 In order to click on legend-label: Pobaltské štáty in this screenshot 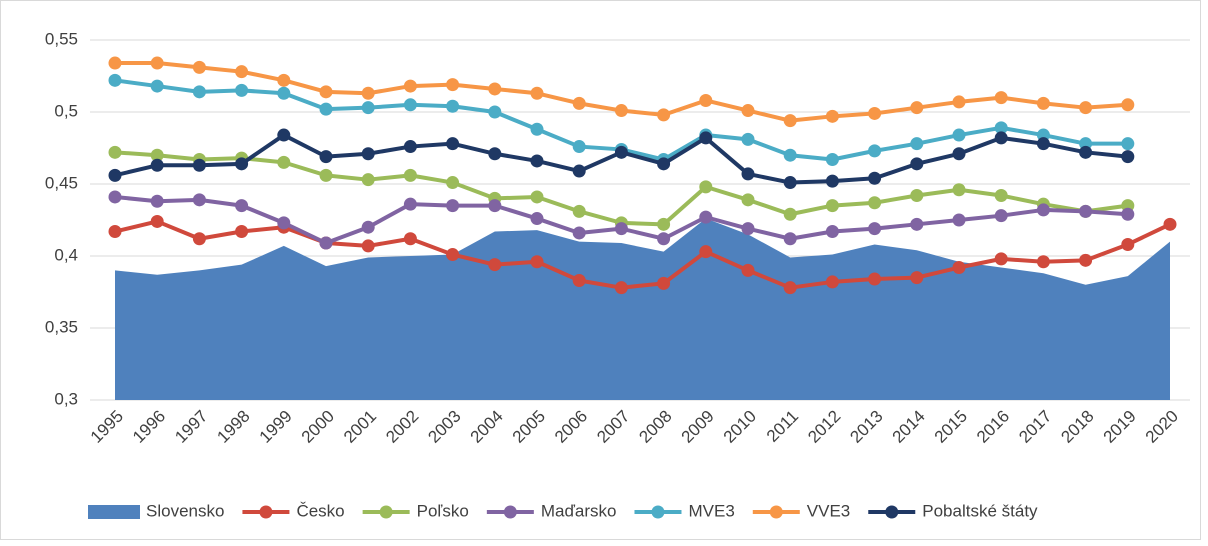, I will do `click(980, 510)`.